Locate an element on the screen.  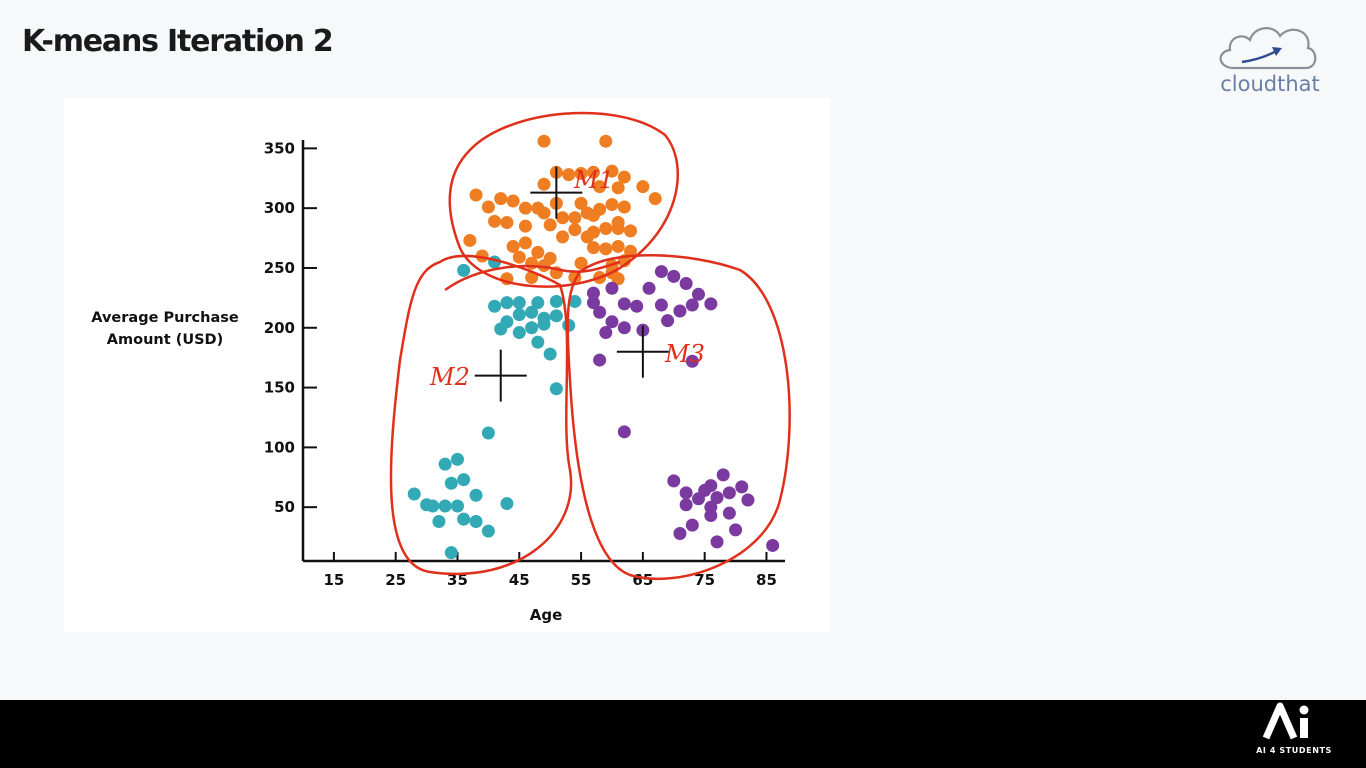
footer-tagline: AI 4 STUDENTS is located at coordinates (1294, 750).